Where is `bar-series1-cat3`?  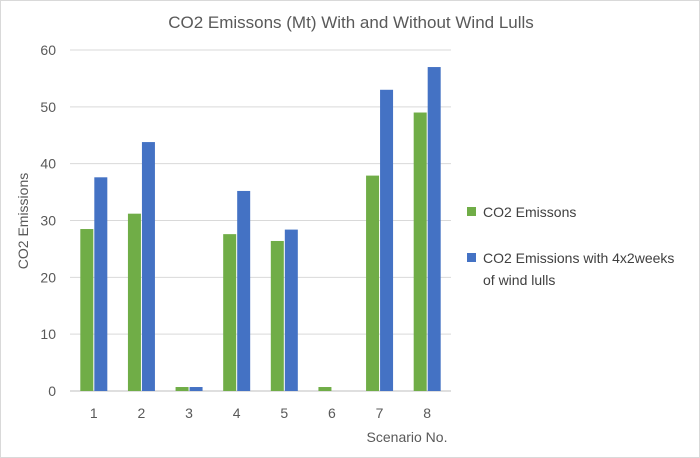 bar-series1-cat3 is located at coordinates (182, 389).